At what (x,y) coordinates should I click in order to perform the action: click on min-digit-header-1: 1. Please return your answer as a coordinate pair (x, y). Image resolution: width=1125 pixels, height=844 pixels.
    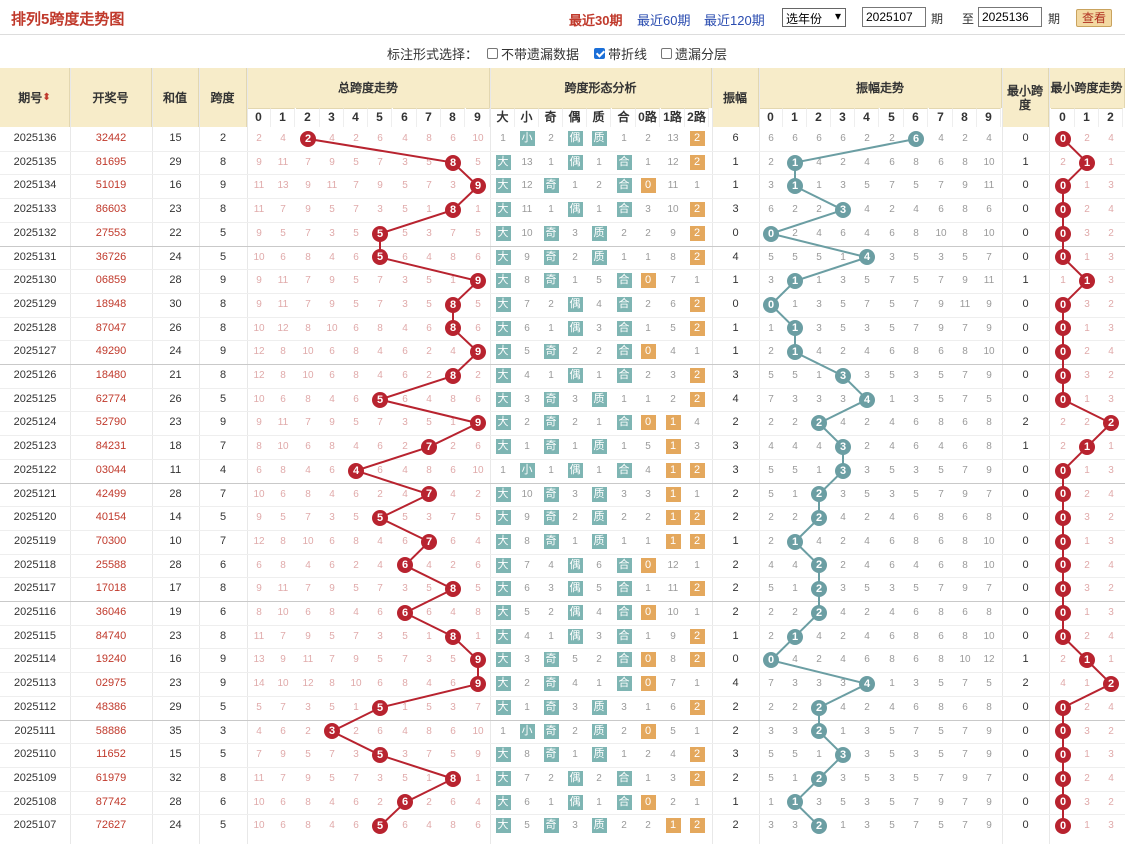
    Looking at the image, I should click on (1087, 117).